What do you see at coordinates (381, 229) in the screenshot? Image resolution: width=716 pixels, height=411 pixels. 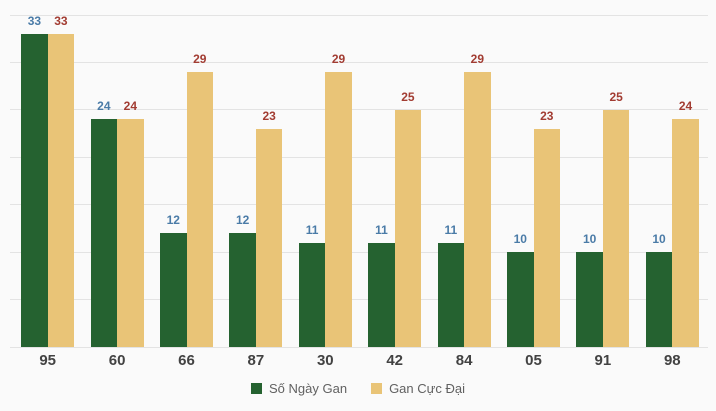 I see `value-label-so-ngay-gan-42: 11` at bounding box center [381, 229].